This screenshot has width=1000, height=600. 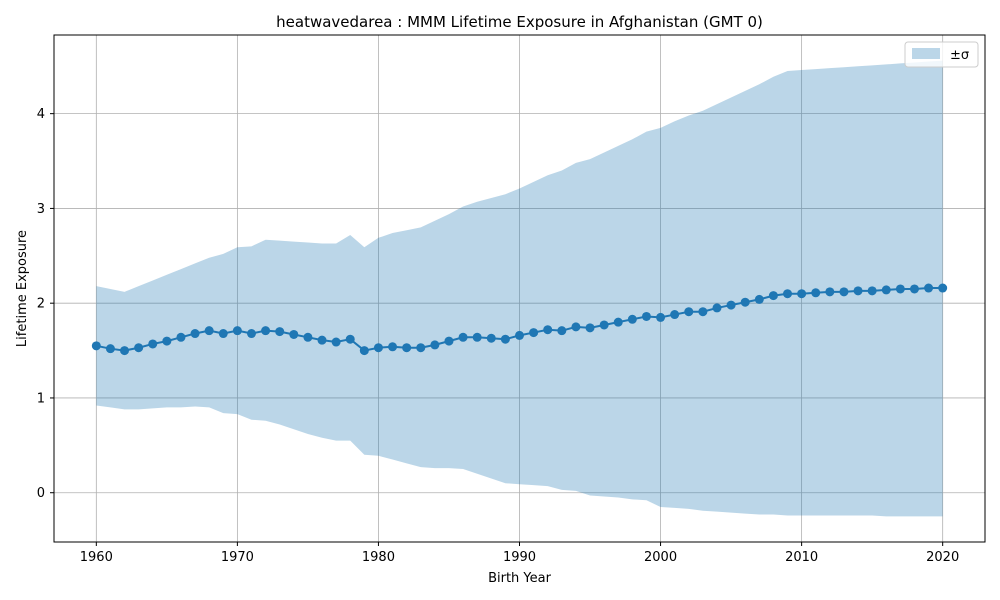 What do you see at coordinates (41, 114) in the screenshot?
I see `y-tick-label: 4` at bounding box center [41, 114].